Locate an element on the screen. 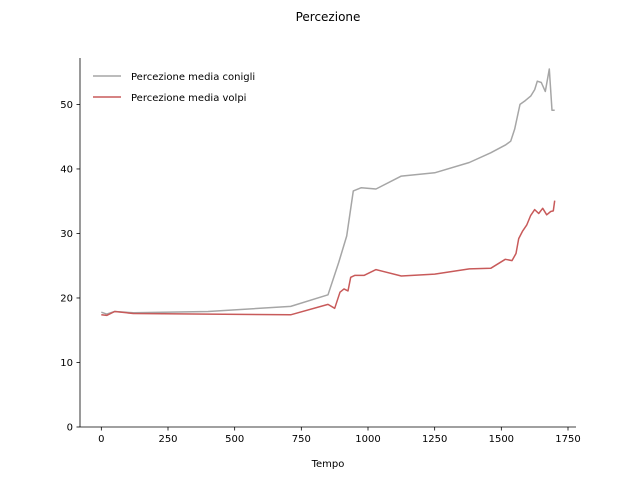 The height and width of the screenshot is (480, 640). x-tick-label: 250 is located at coordinates (167, 439).